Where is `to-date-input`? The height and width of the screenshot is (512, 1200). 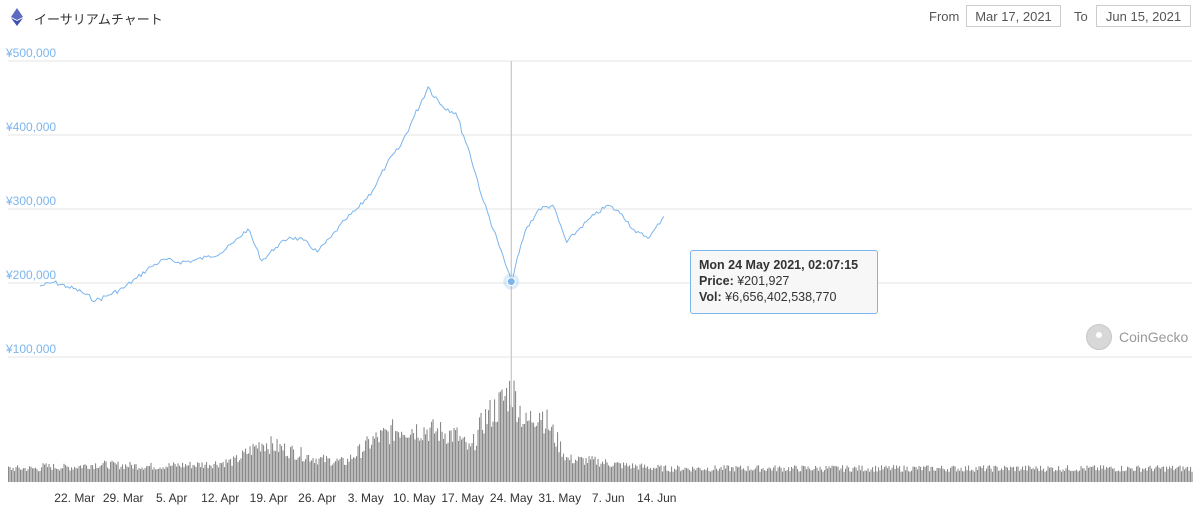
to-date-input is located at coordinates (1143, 16).